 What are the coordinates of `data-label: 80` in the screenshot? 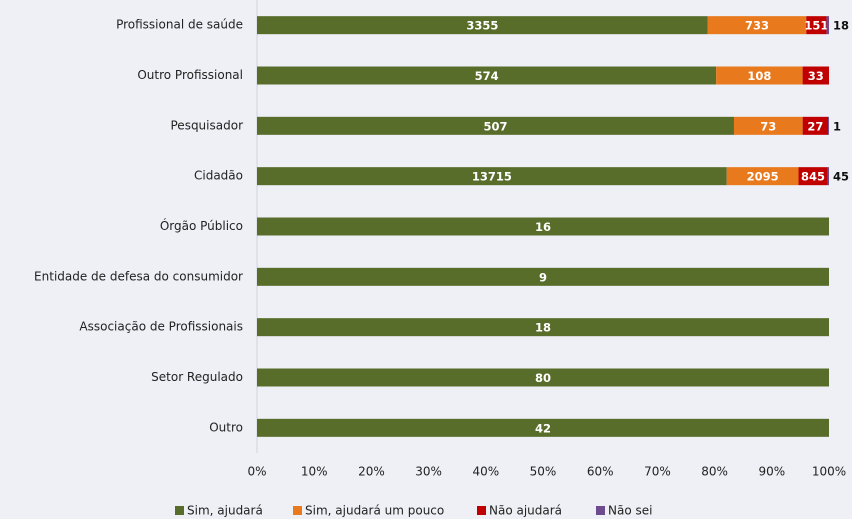 It's located at (543, 378).